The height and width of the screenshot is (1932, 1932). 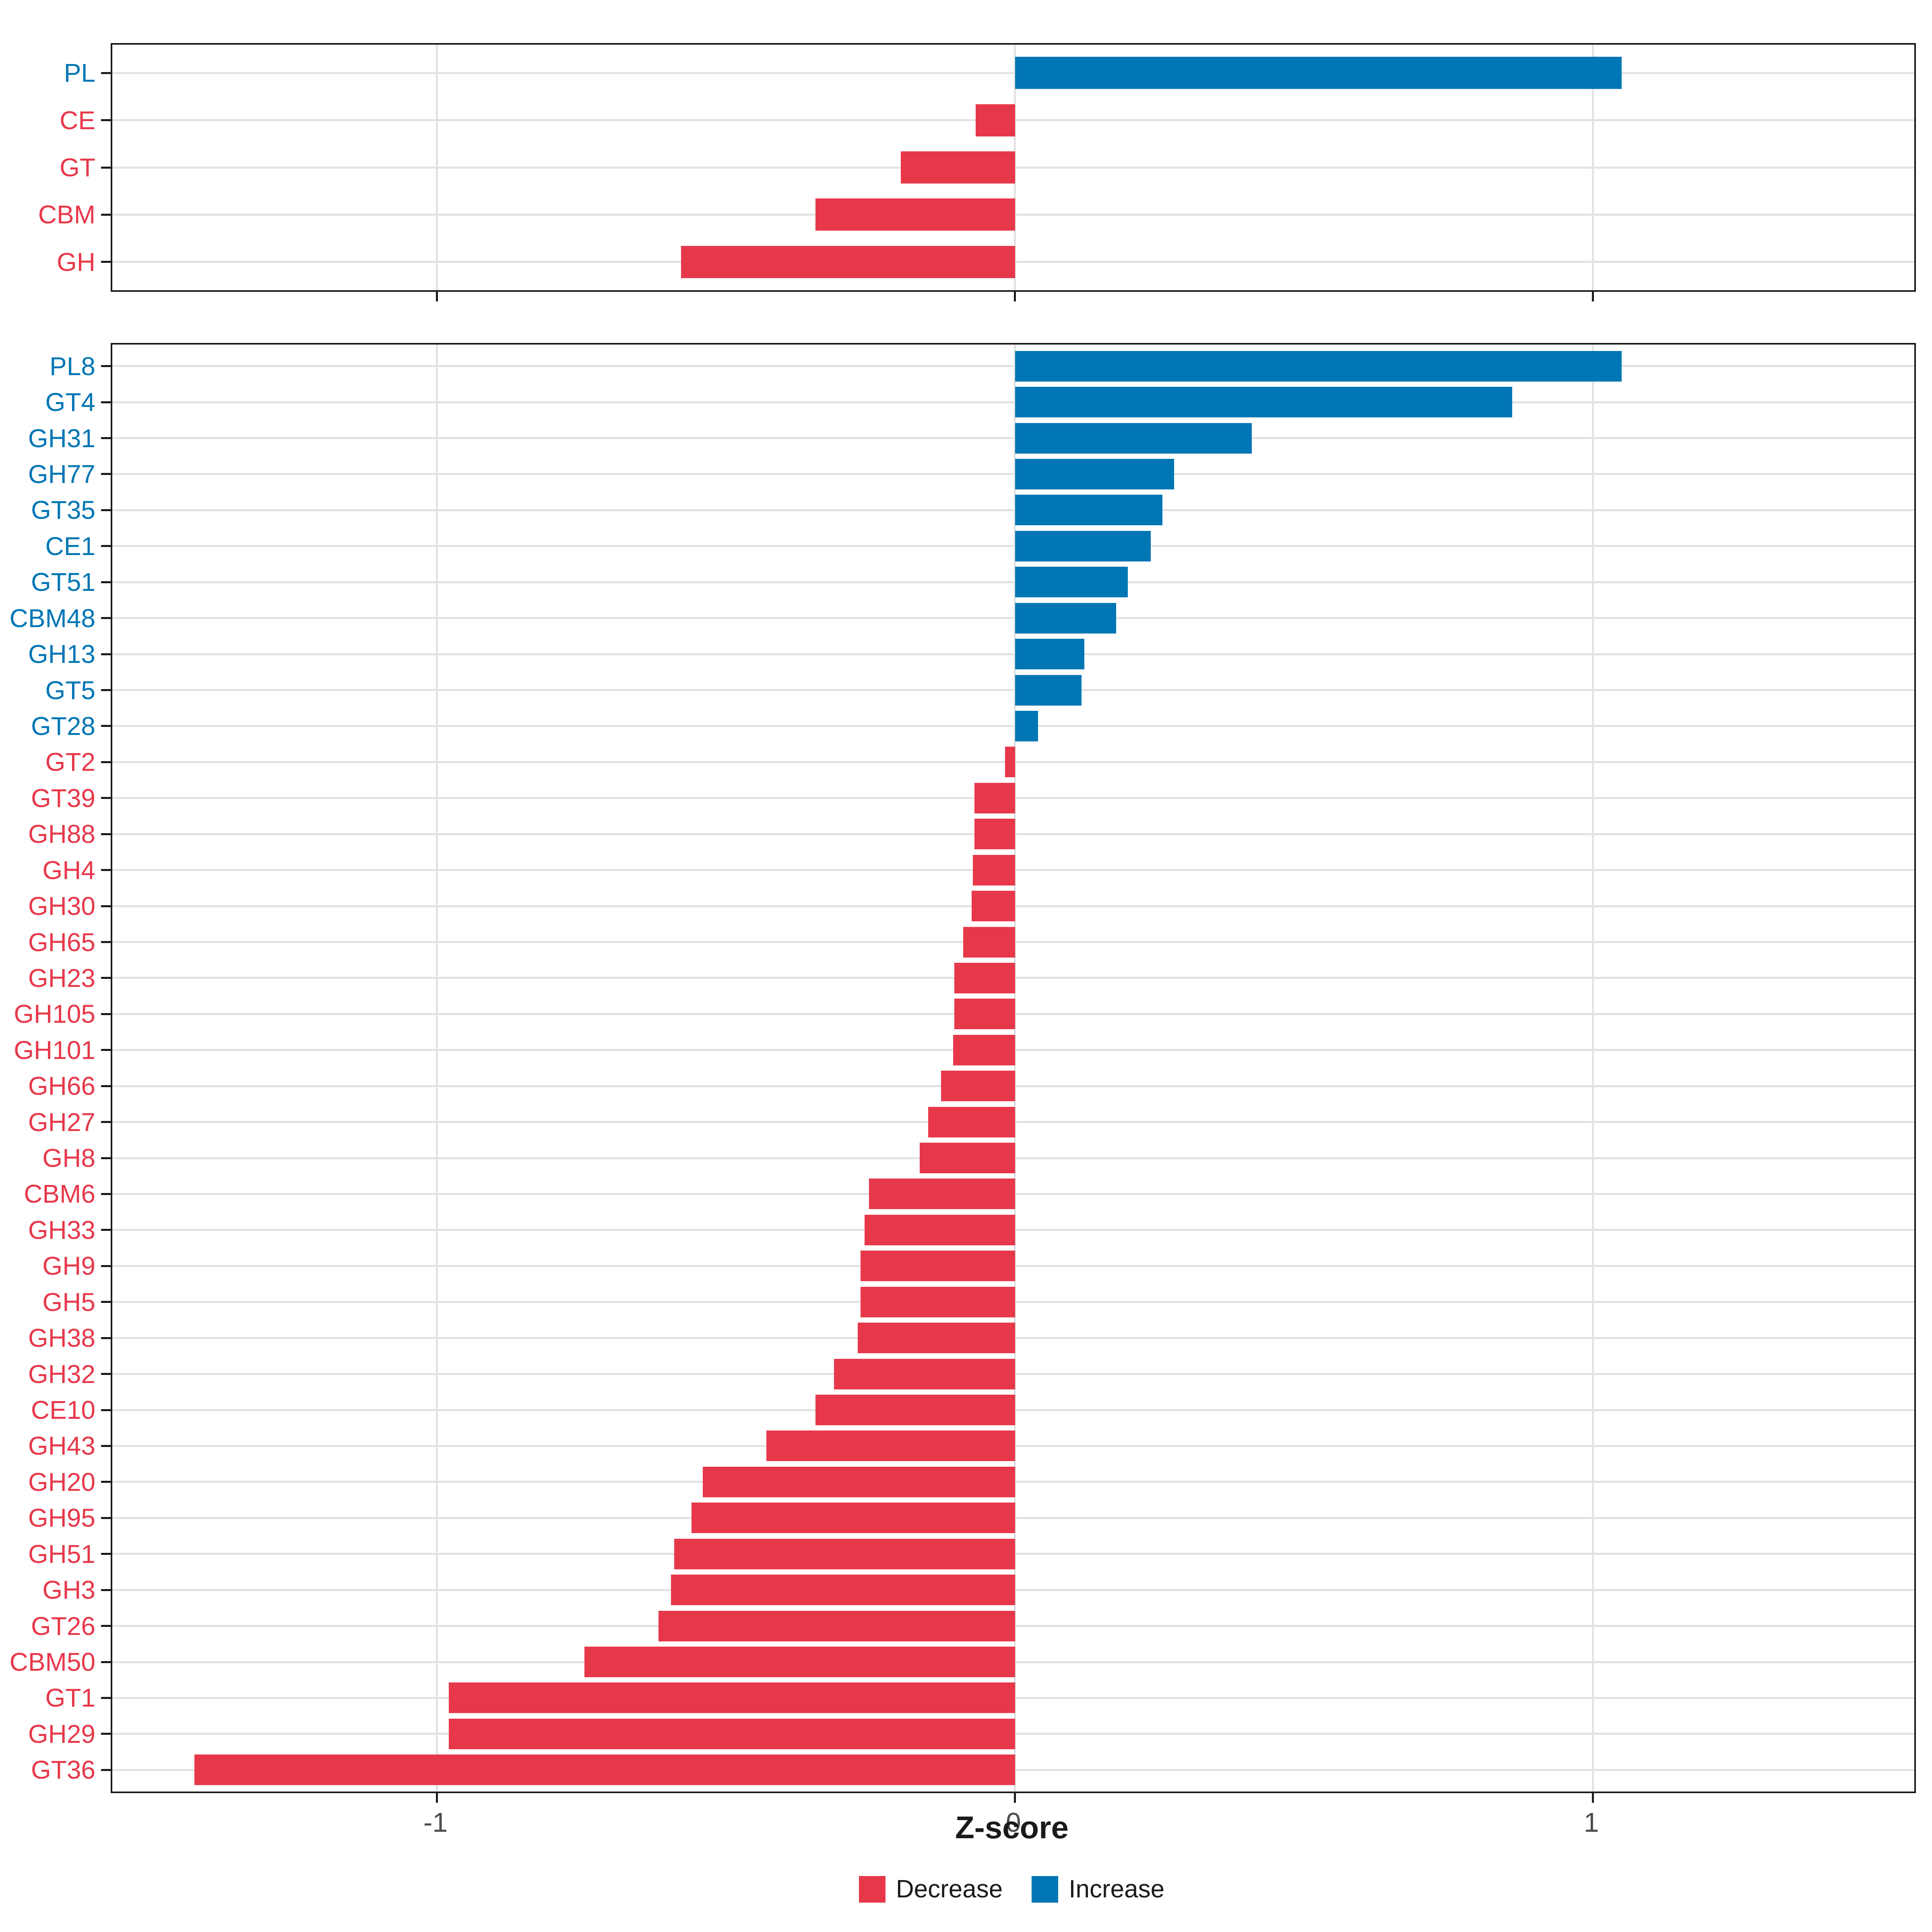 I want to click on category-label-GH101: GH101, so click(x=54, y=1050).